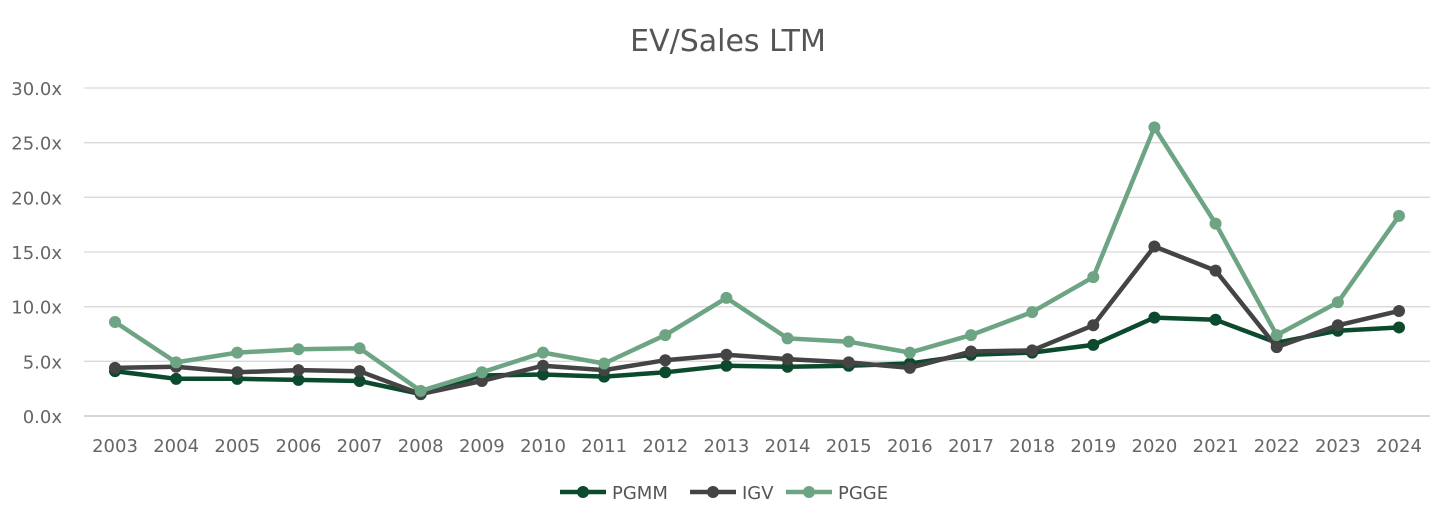 The width and height of the screenshot is (1456, 532). Describe the element at coordinates (788, 446) in the screenshot. I see `x-tick-label: 2014` at that location.